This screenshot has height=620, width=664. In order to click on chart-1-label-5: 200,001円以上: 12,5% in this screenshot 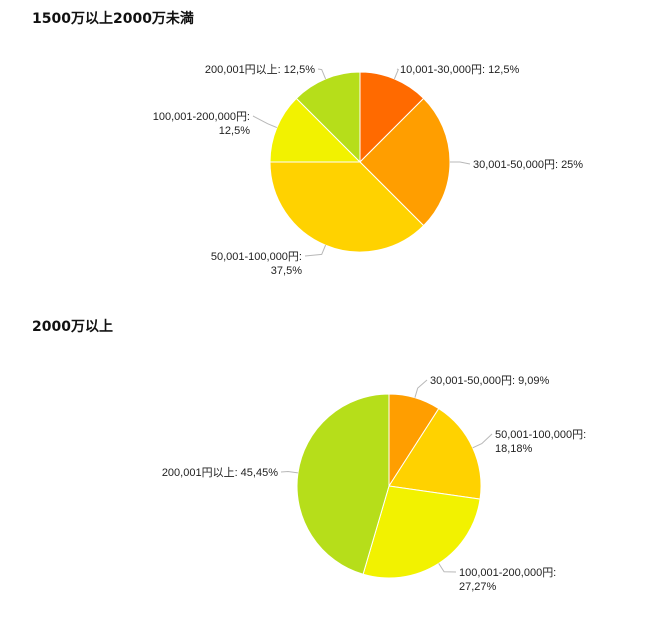, I will do `click(260, 69)`.